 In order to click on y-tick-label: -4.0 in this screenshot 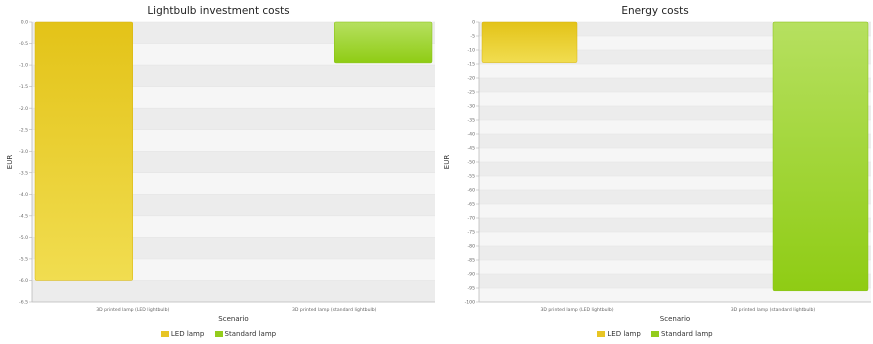, I will do `click(23, 195)`.